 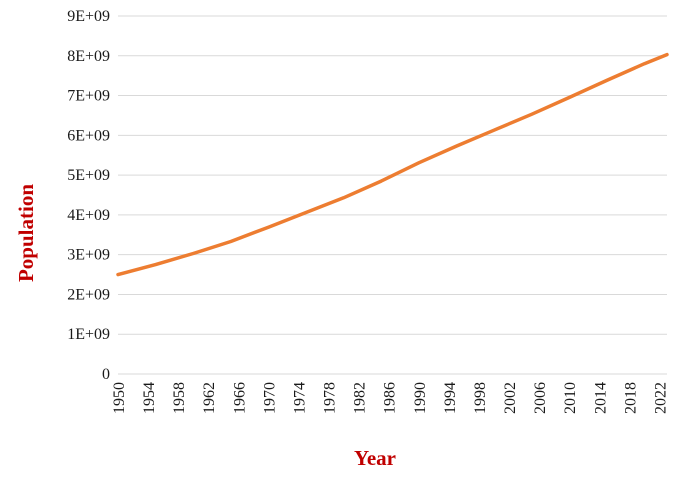 I want to click on x-tick-label: 2018, so click(x=630, y=398).